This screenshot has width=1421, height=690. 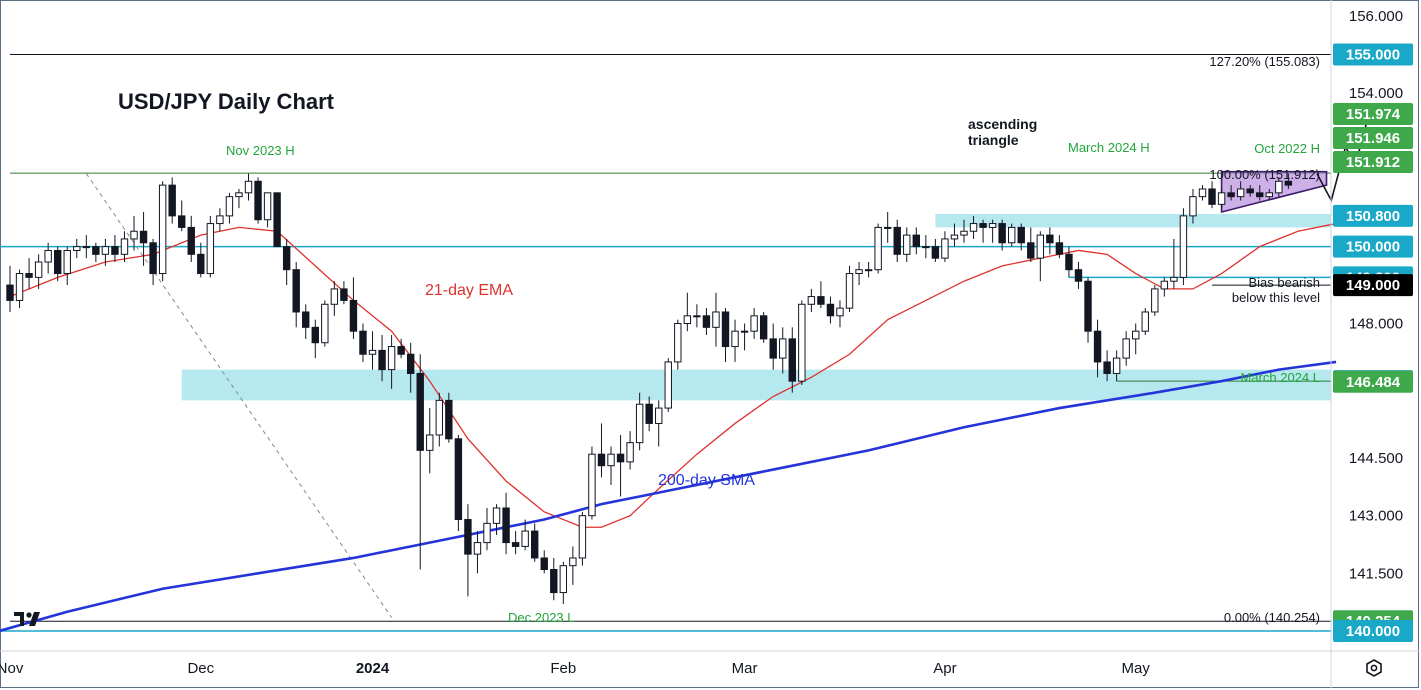 What do you see at coordinates (1136, 668) in the screenshot?
I see `x-tick-label: May` at bounding box center [1136, 668].